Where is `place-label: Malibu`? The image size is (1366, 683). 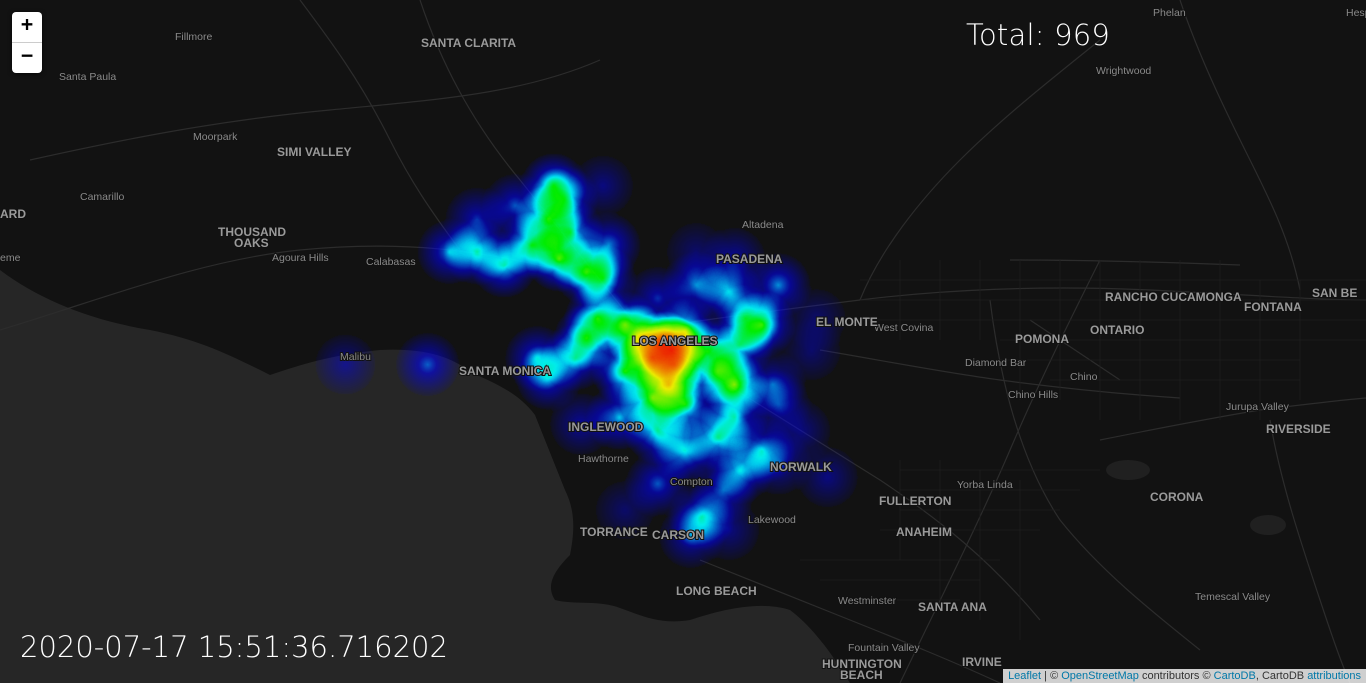
place-label: Malibu is located at coordinates (355, 357).